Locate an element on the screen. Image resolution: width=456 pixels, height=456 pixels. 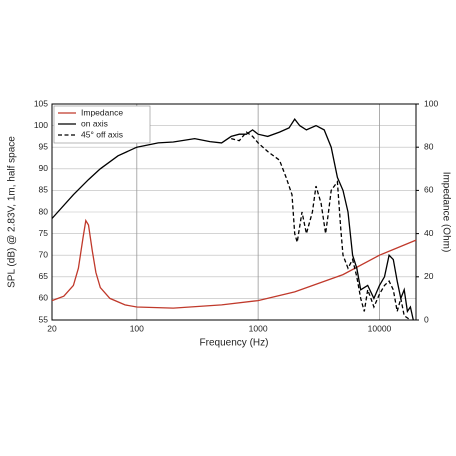
y-axis-title: SPL (dB) @ 2.83V, 1m, half space is located at coordinates (12, 212).